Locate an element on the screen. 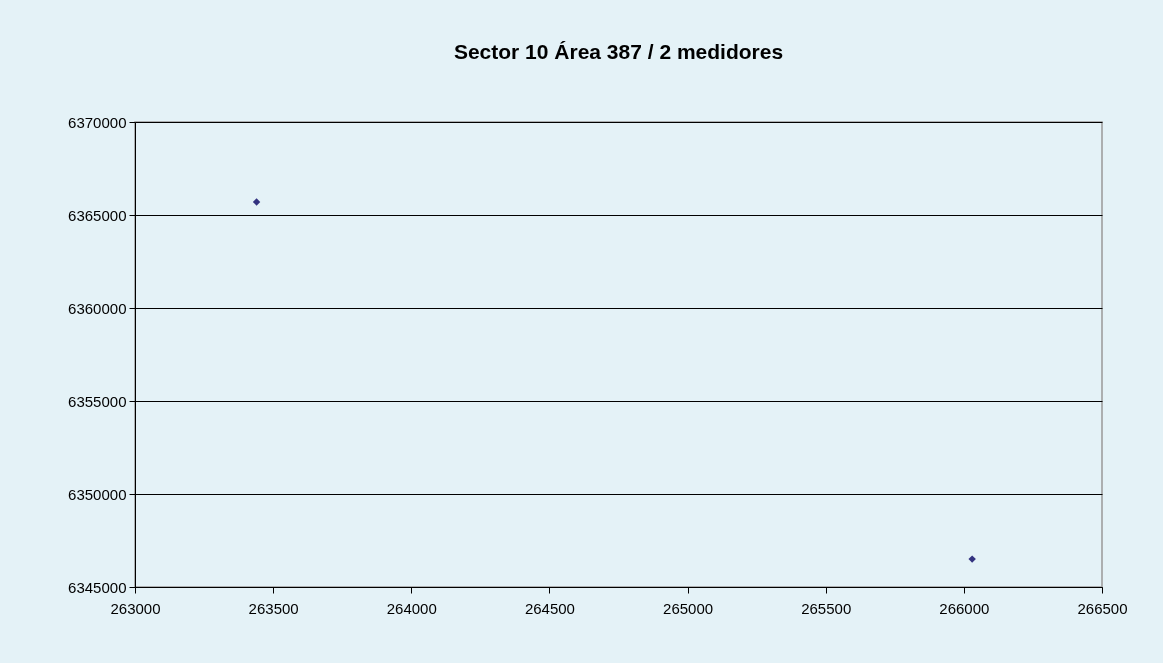  x-tick-label: 265500 is located at coordinates (826, 608).